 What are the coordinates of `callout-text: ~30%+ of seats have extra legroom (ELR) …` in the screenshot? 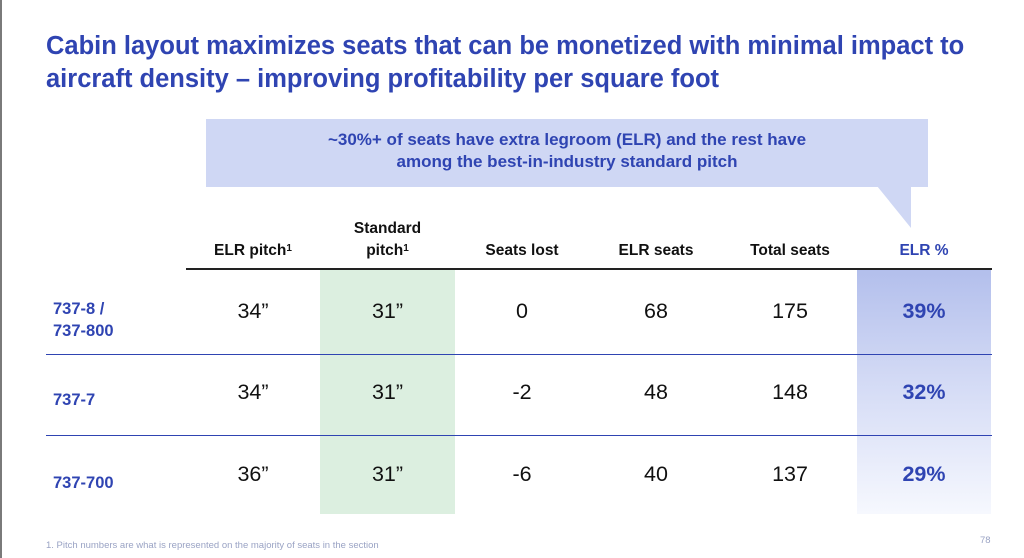 It's located at (567, 151).